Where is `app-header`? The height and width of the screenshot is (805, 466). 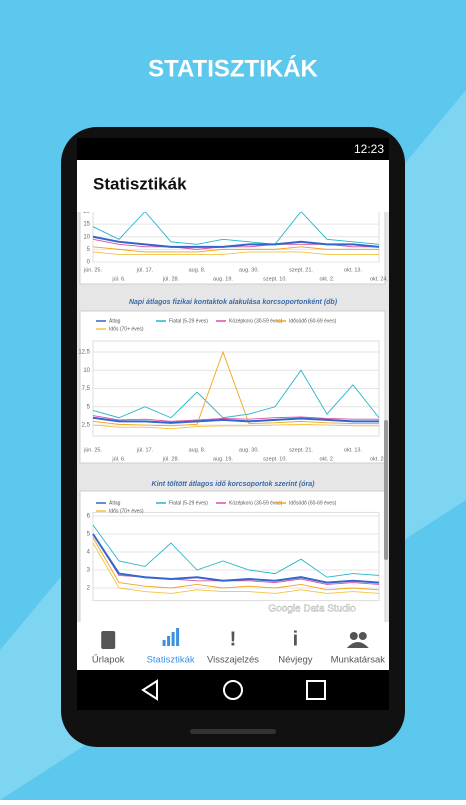
app-header is located at coordinates (233, 186).